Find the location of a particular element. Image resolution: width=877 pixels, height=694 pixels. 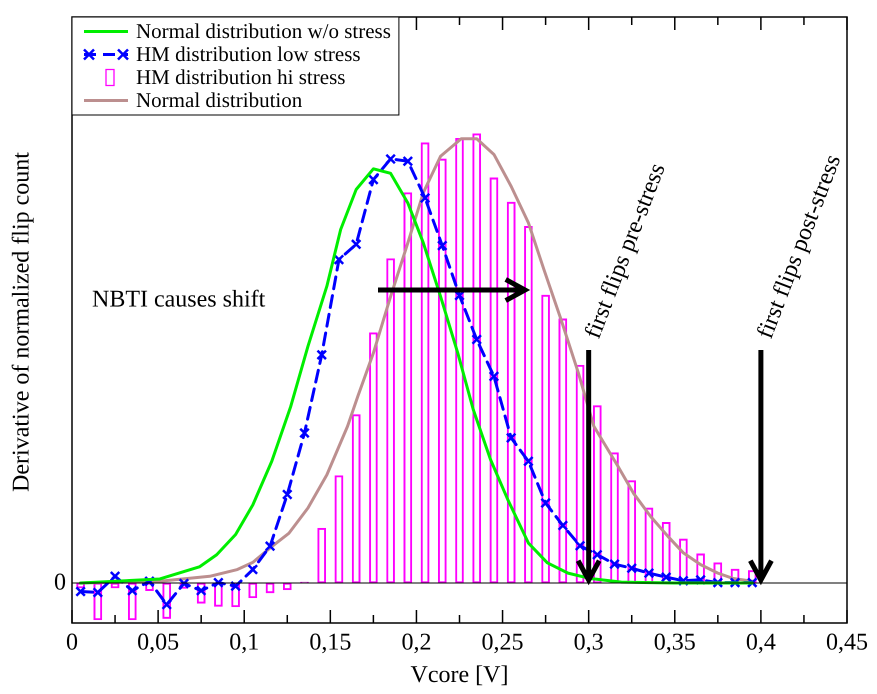

x-tick-label: 0,05 is located at coordinates (158, 643).